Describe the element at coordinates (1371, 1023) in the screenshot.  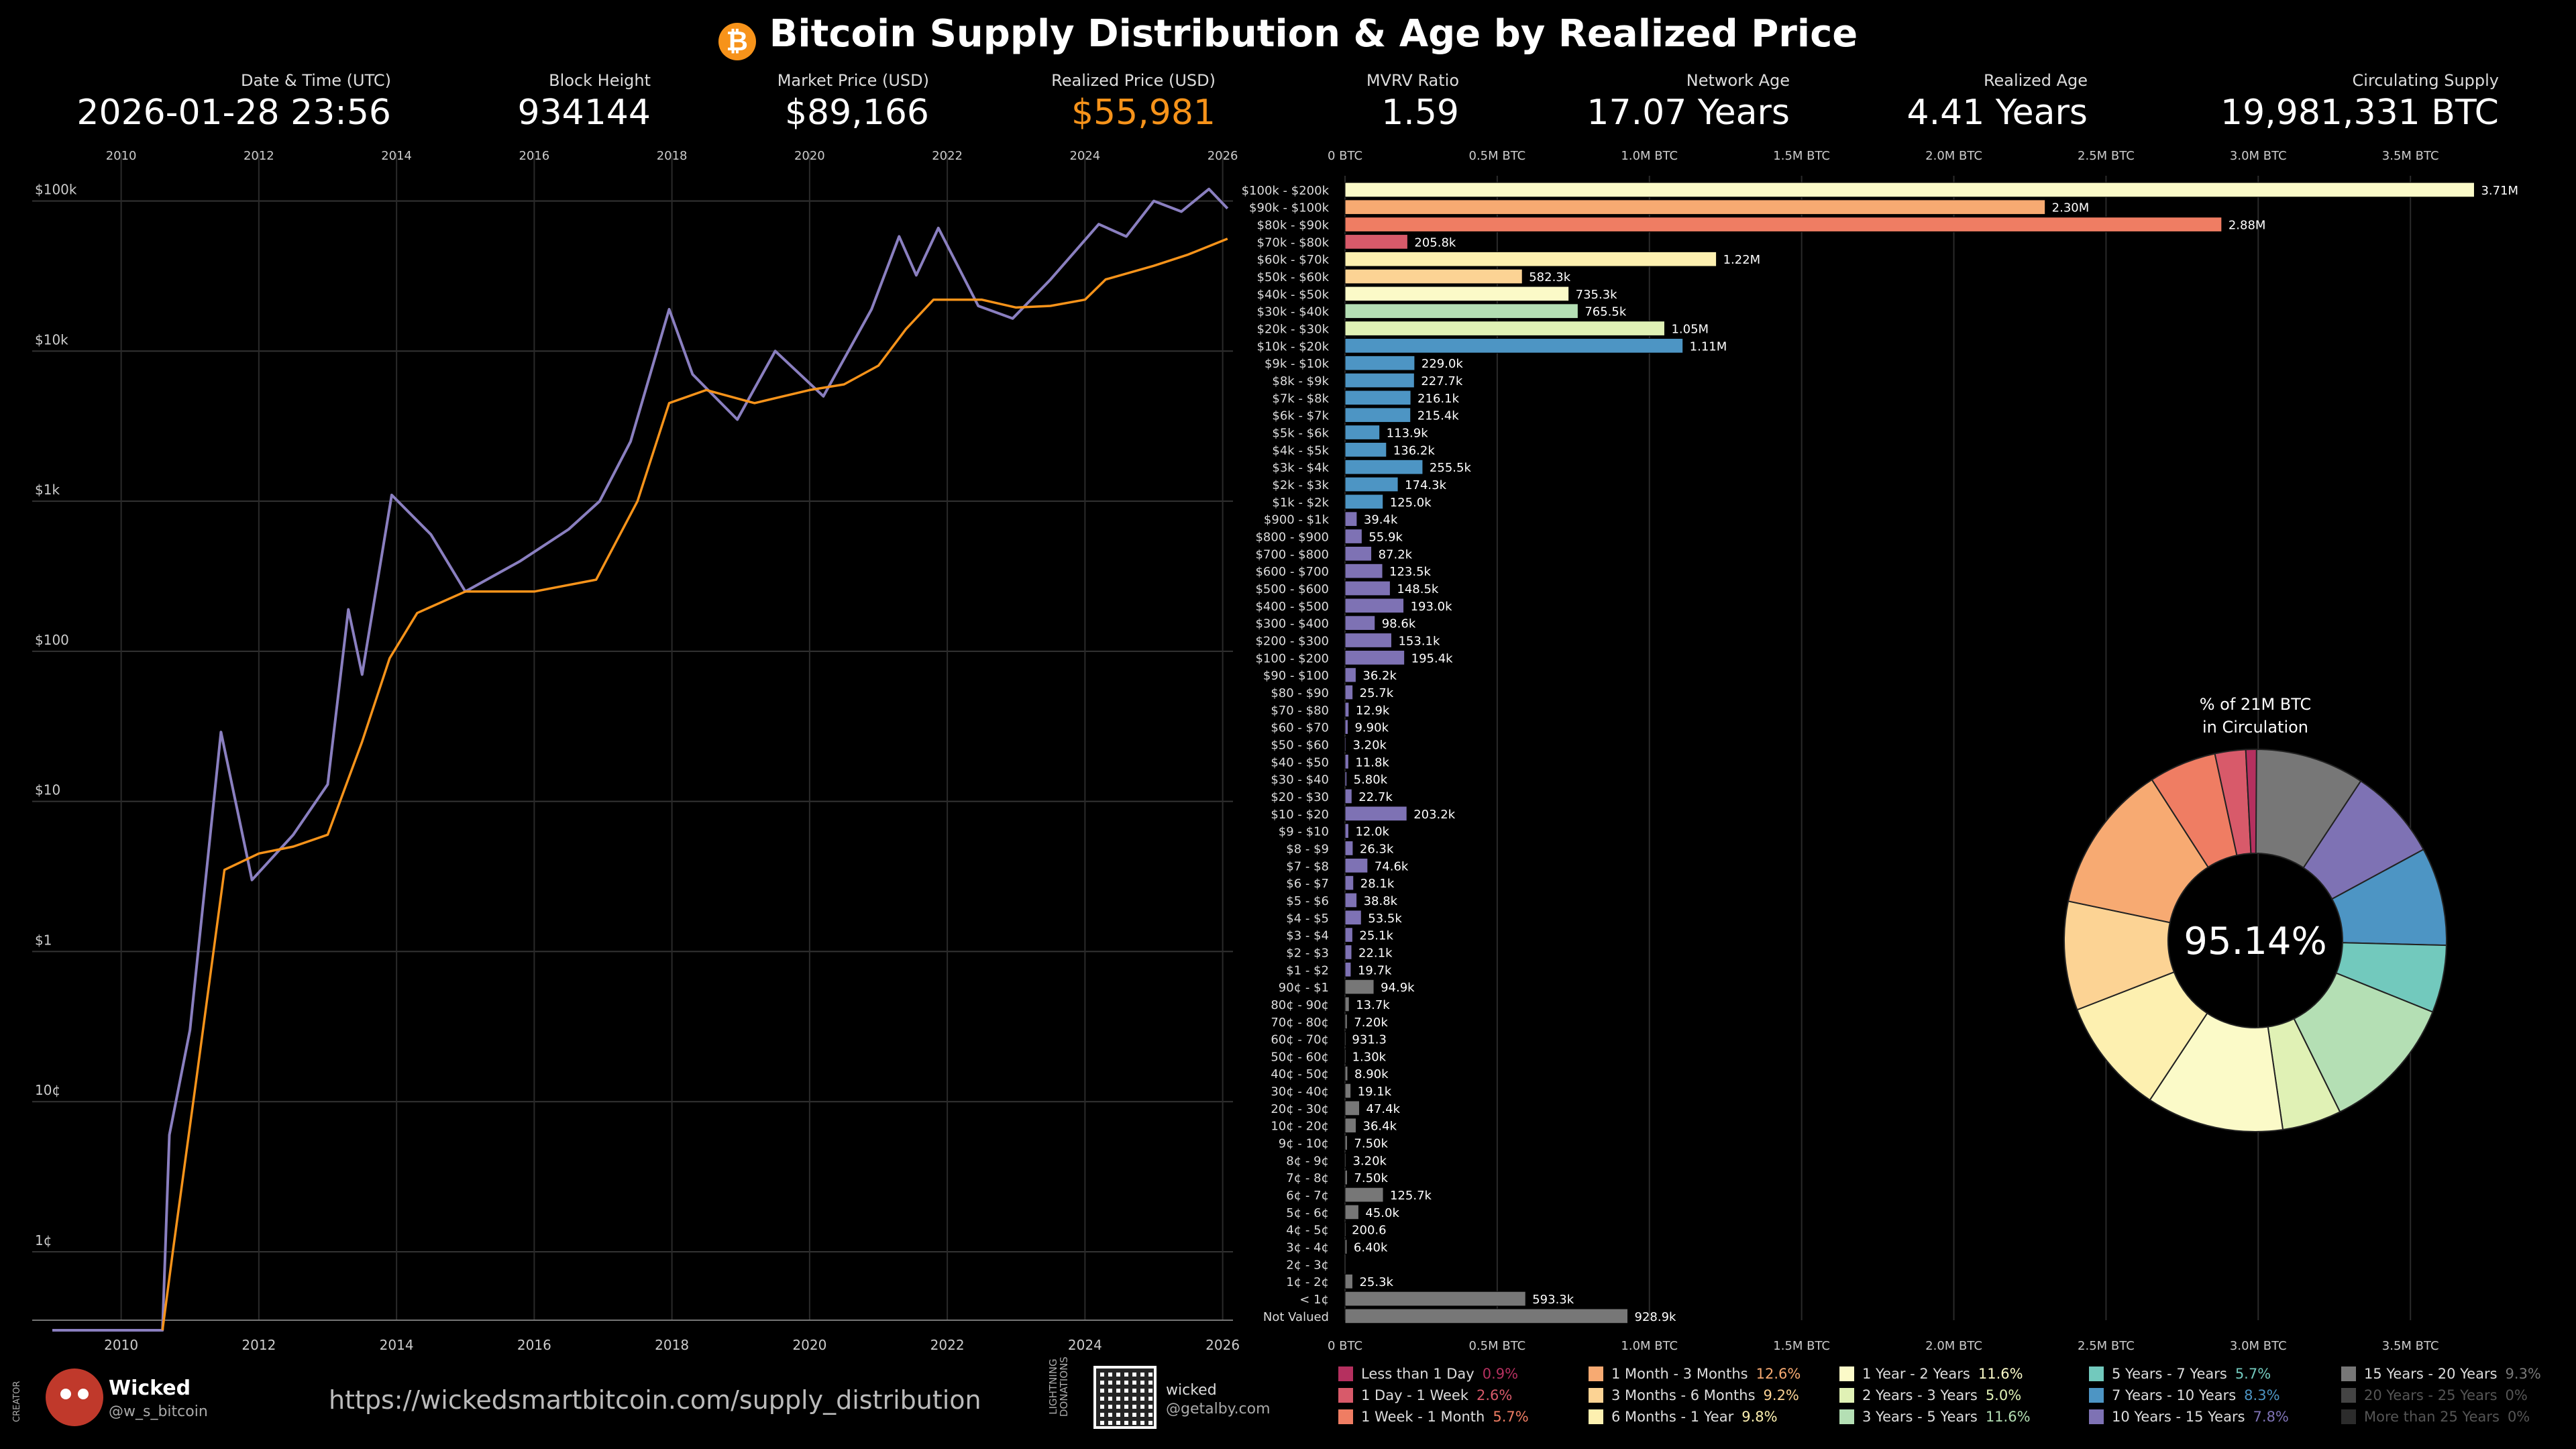
I see `bar-value-label: 7.20k` at that location.